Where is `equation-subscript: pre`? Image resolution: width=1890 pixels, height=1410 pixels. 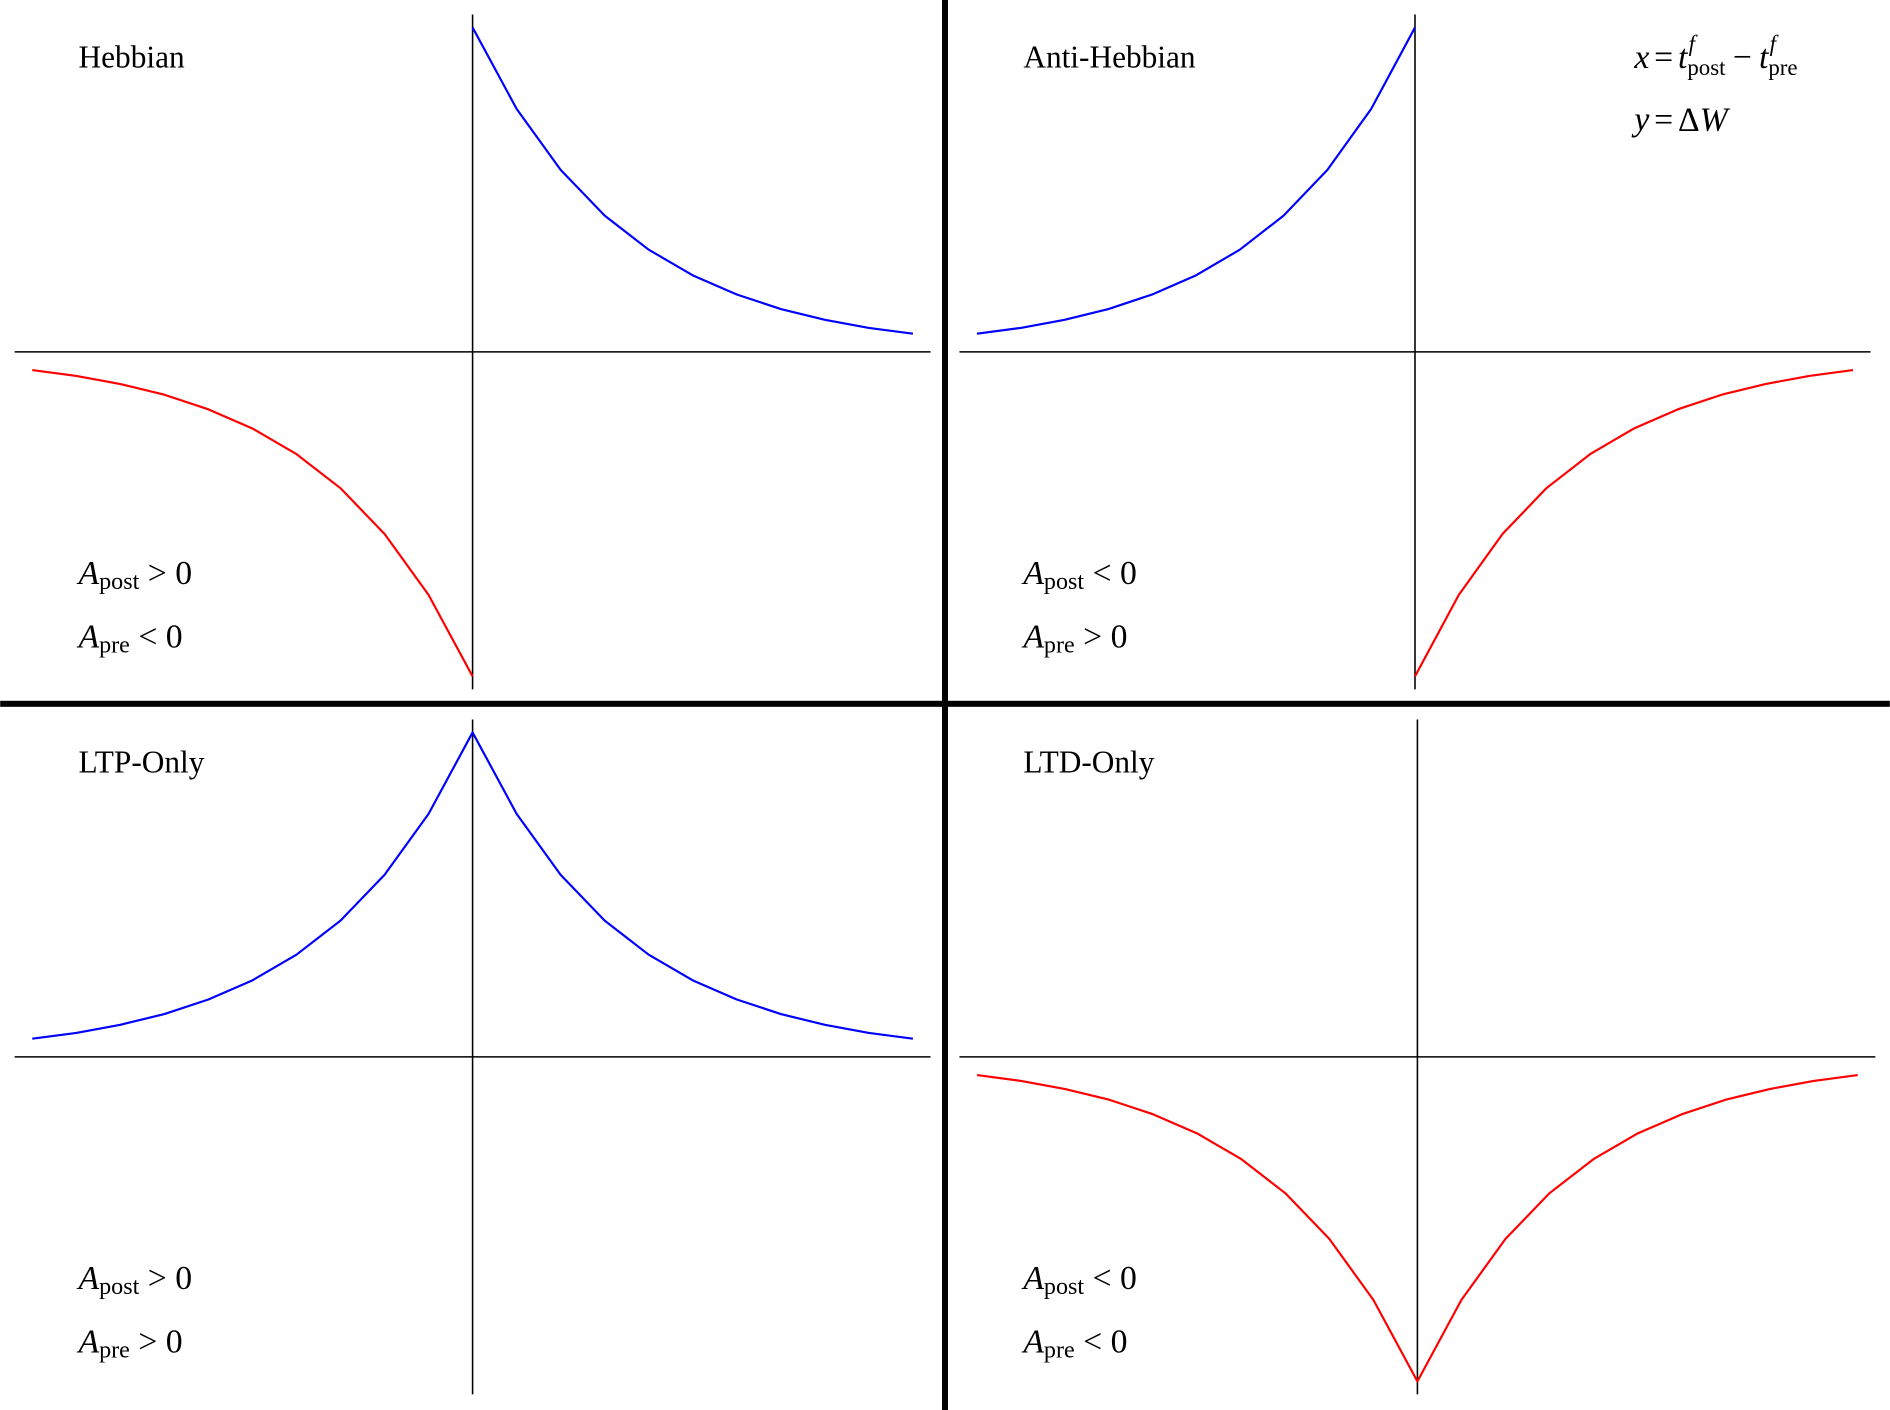
equation-subscript: pre is located at coordinates (1782, 67).